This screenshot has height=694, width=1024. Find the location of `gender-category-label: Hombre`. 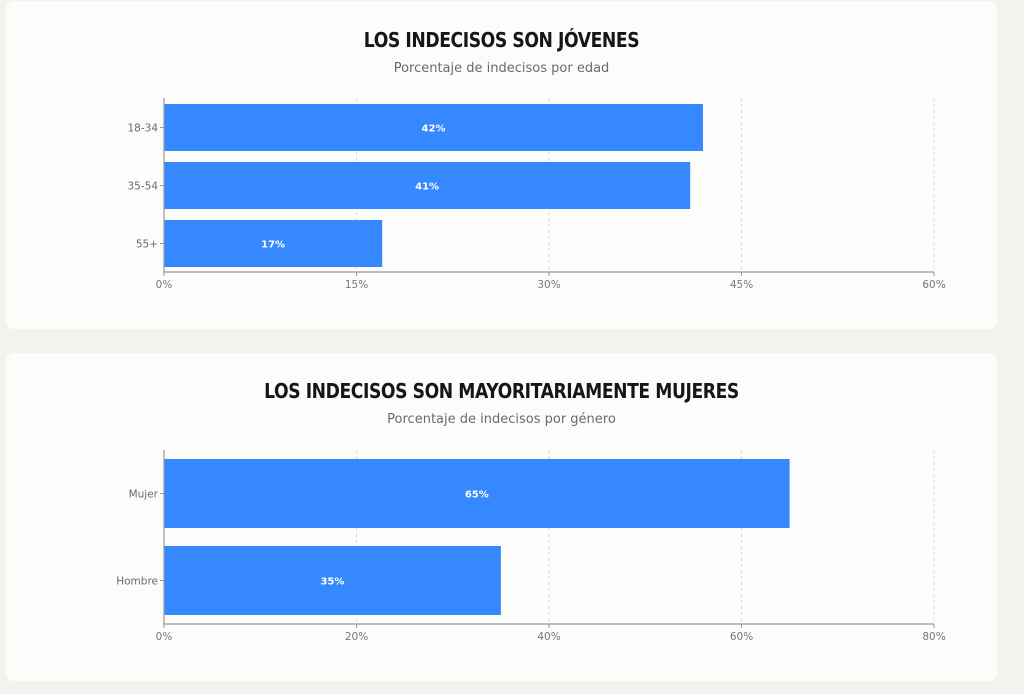

gender-category-label: Hombre is located at coordinates (137, 582).